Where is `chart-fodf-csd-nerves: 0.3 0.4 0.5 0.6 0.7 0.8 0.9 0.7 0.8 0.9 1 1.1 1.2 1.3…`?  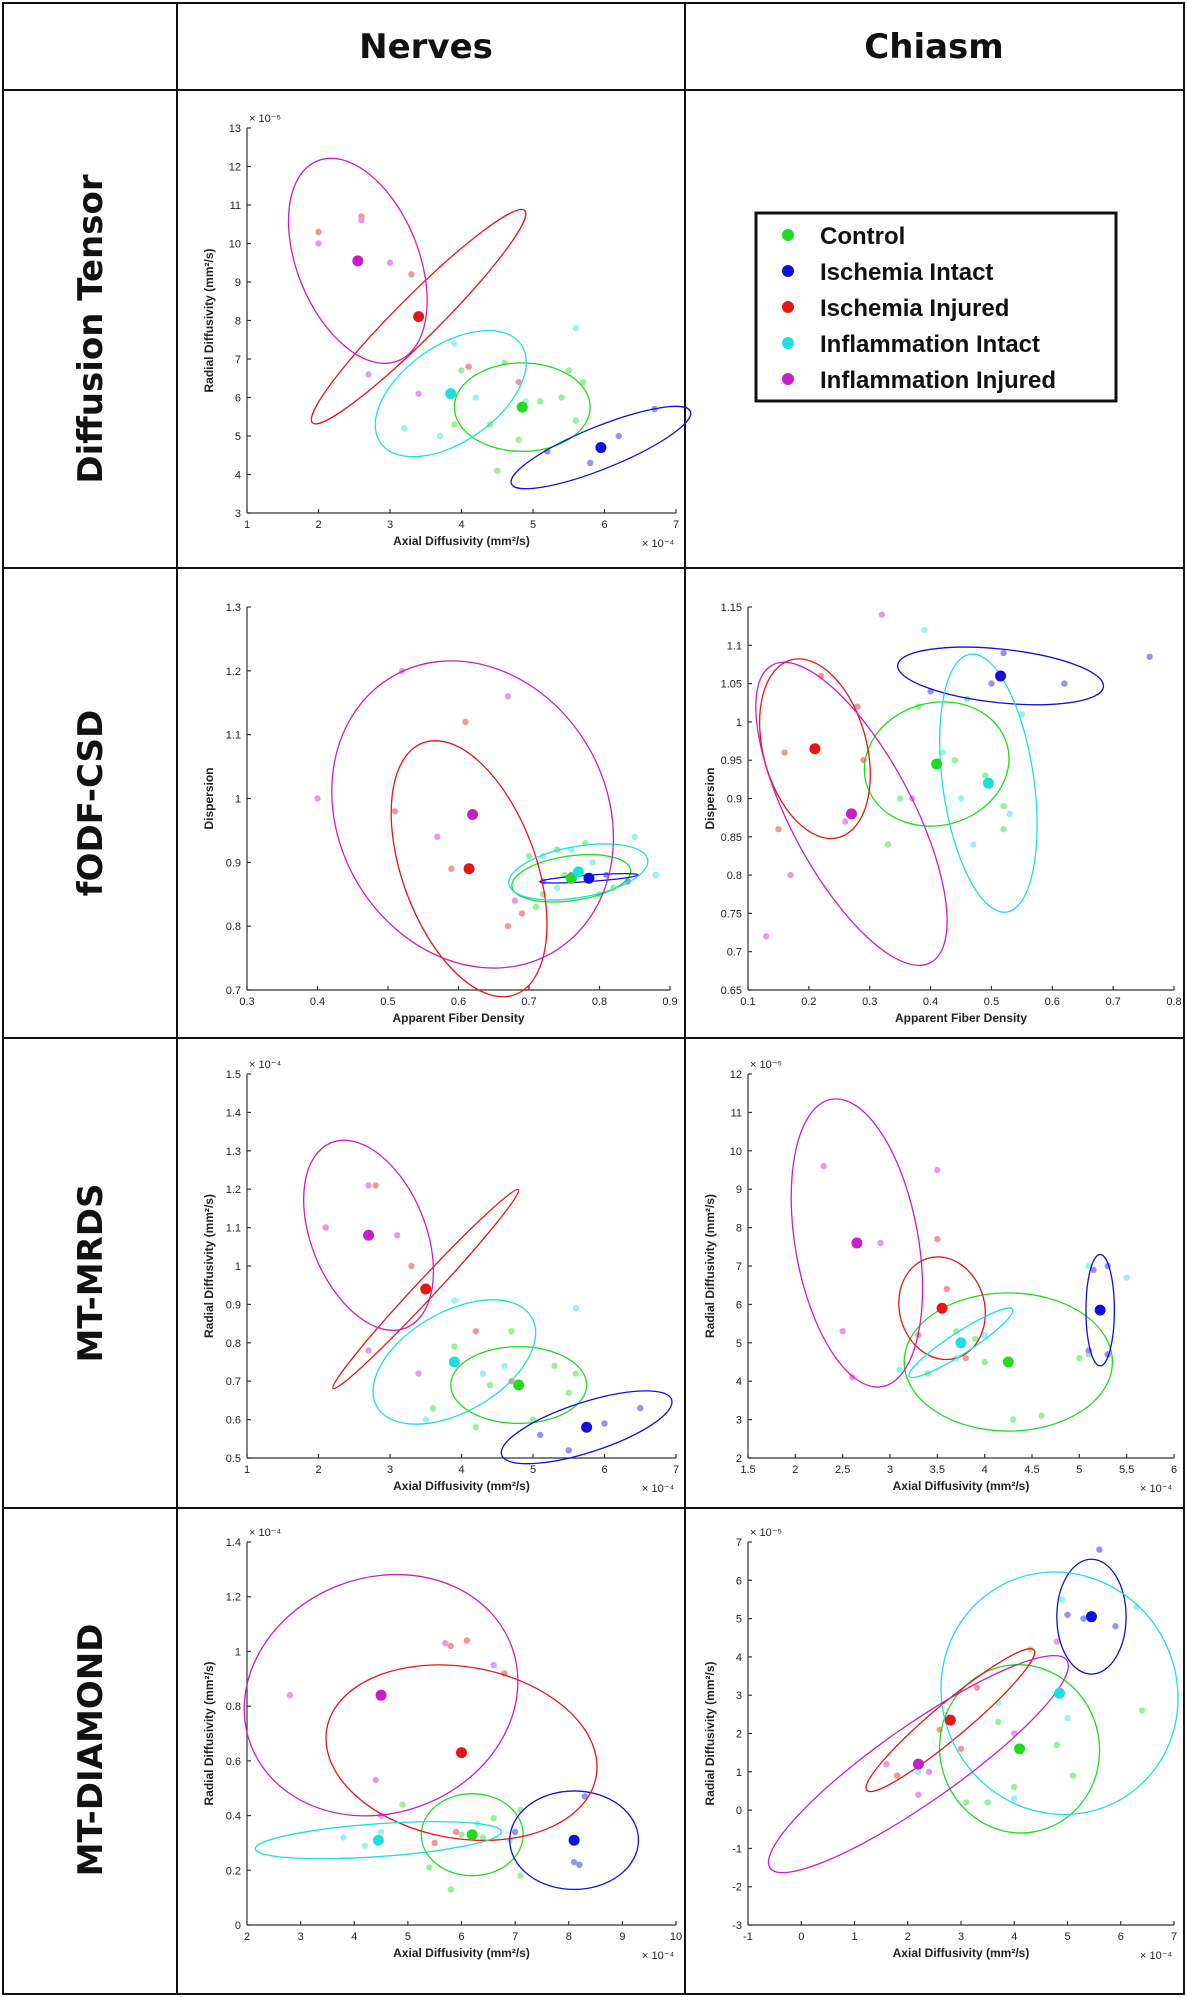
chart-fodf-csd-nerves: 0.3 0.4 0.5 0.6 0.7 0.8 0.9 0.7 0.8 0.9 1 1.1 1.2 1.3… is located at coordinates (440, 813).